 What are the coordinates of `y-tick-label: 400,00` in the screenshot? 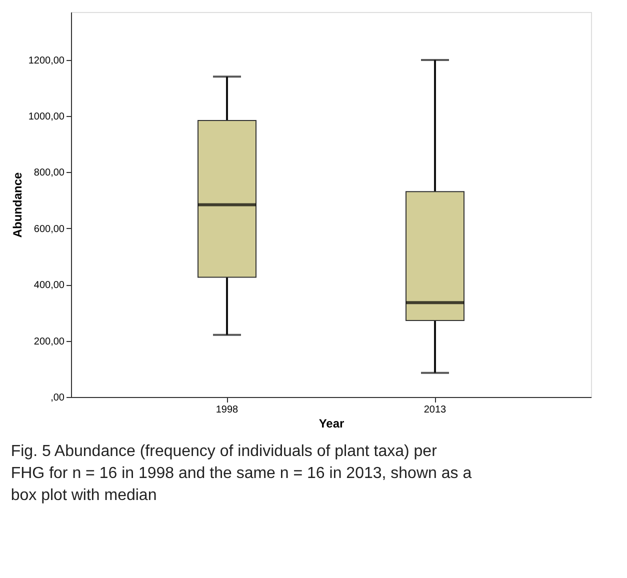 It's located at (49, 286).